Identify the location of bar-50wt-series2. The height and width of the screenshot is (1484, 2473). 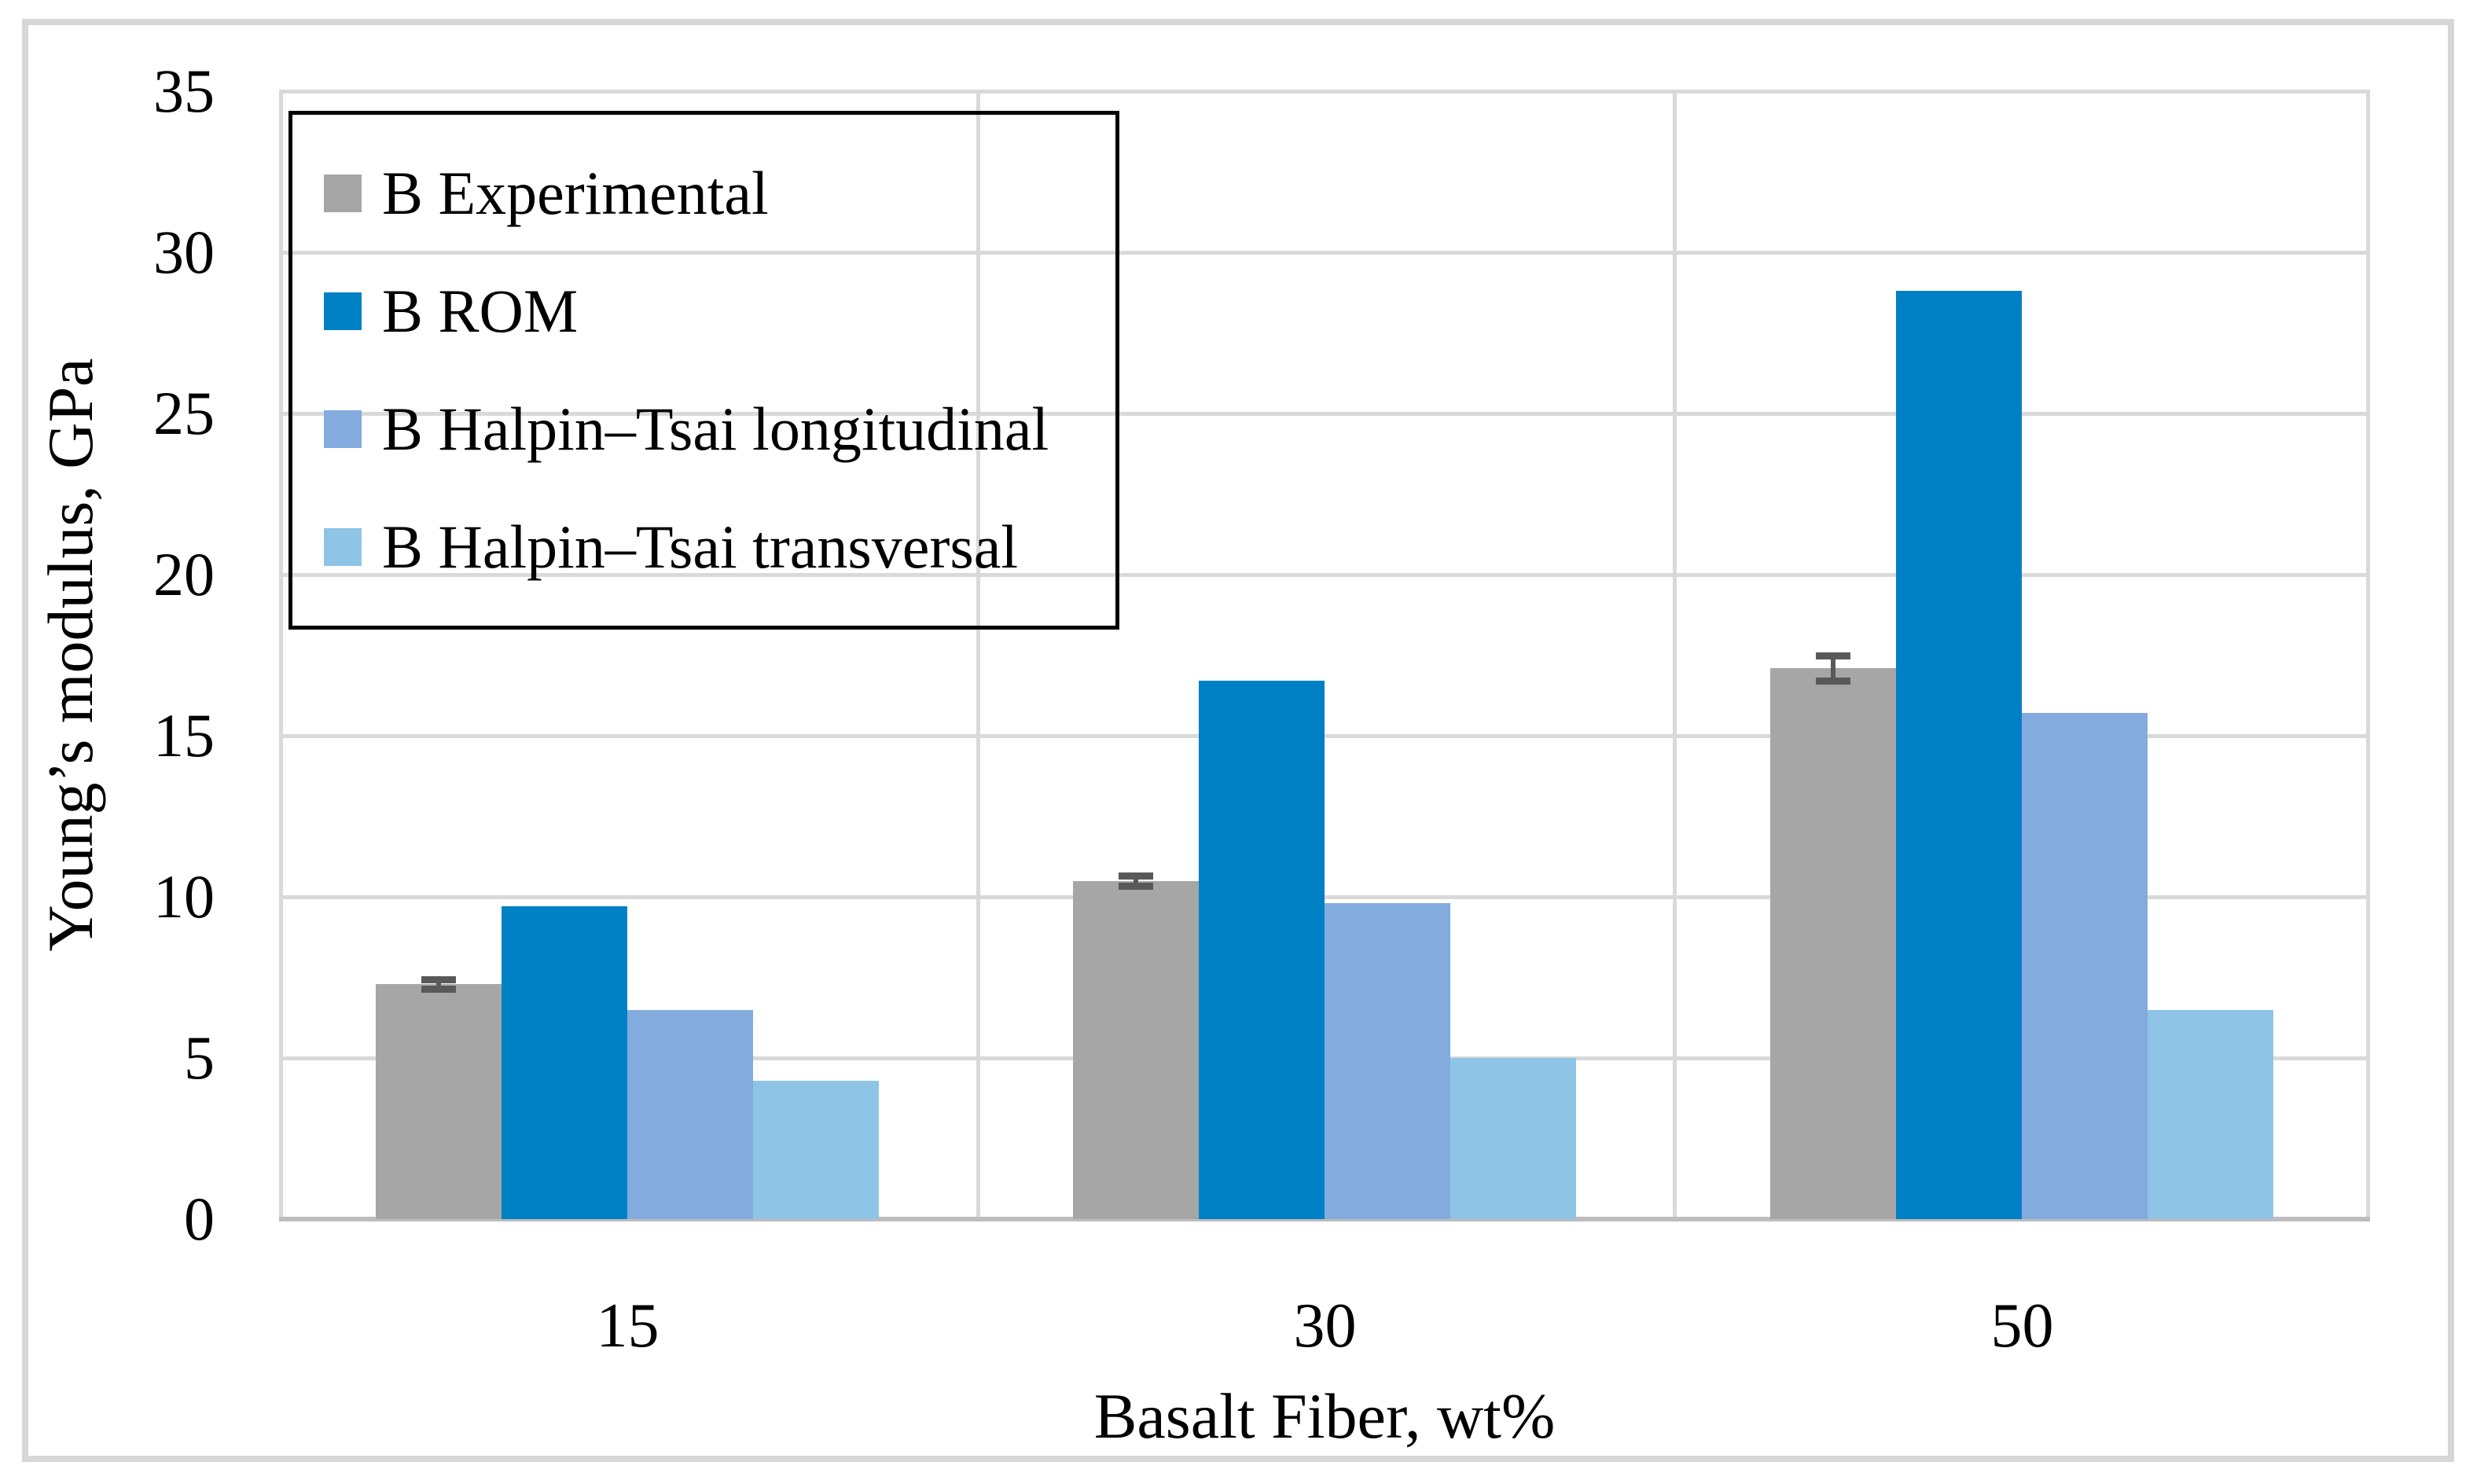
(2084, 966).